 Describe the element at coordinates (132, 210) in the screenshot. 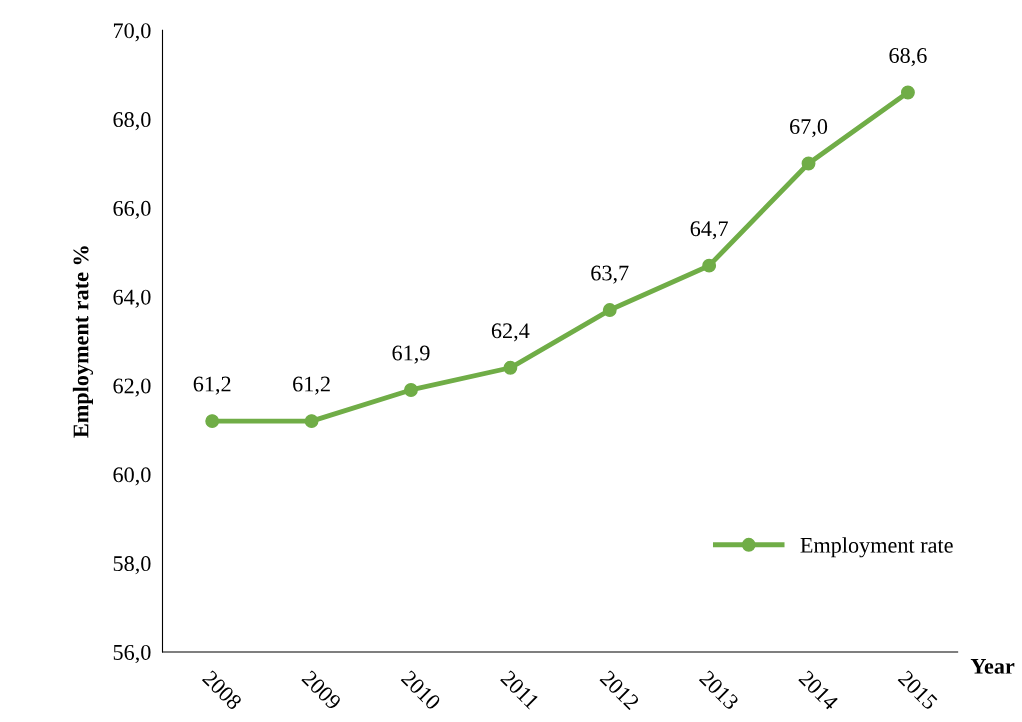

I see `y-tick-label: 66,0` at that location.